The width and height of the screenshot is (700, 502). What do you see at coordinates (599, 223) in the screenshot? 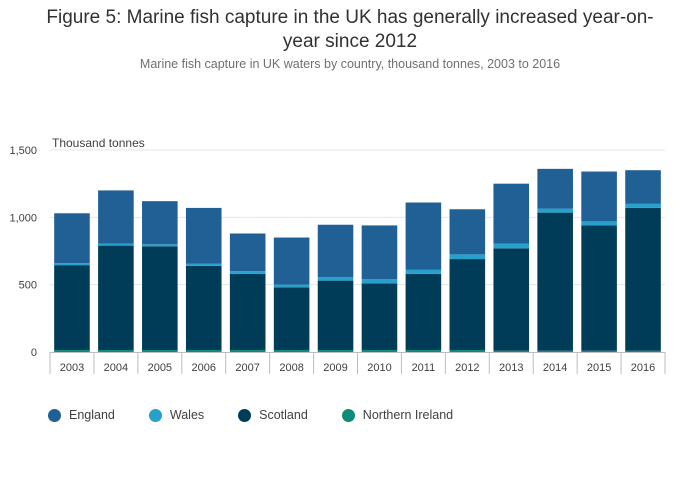
I see `bar-wales-2015` at bounding box center [599, 223].